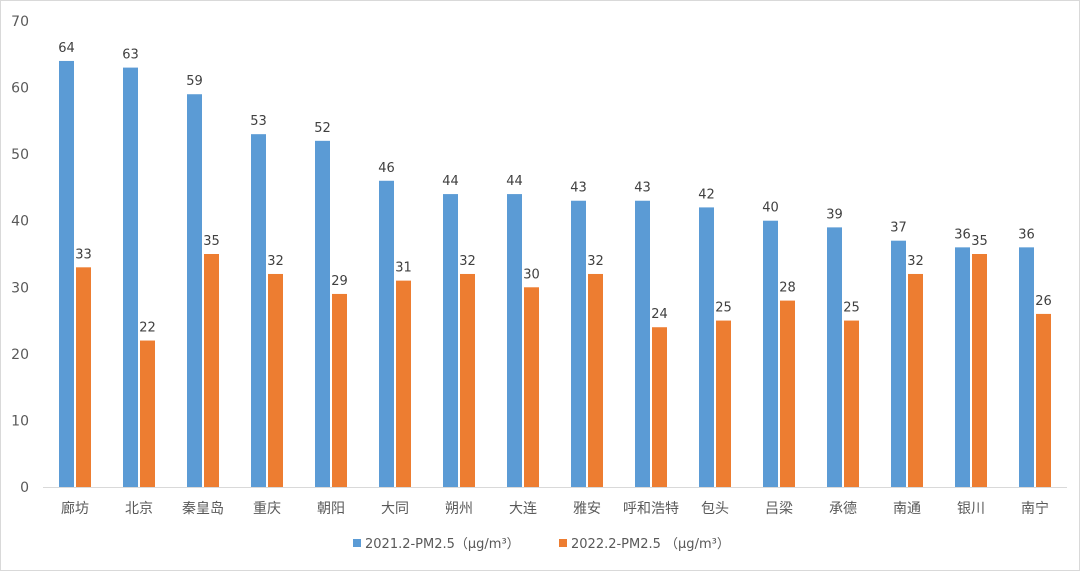 This screenshot has width=1080, height=571. I want to click on category-label: 重庆, so click(267, 509).